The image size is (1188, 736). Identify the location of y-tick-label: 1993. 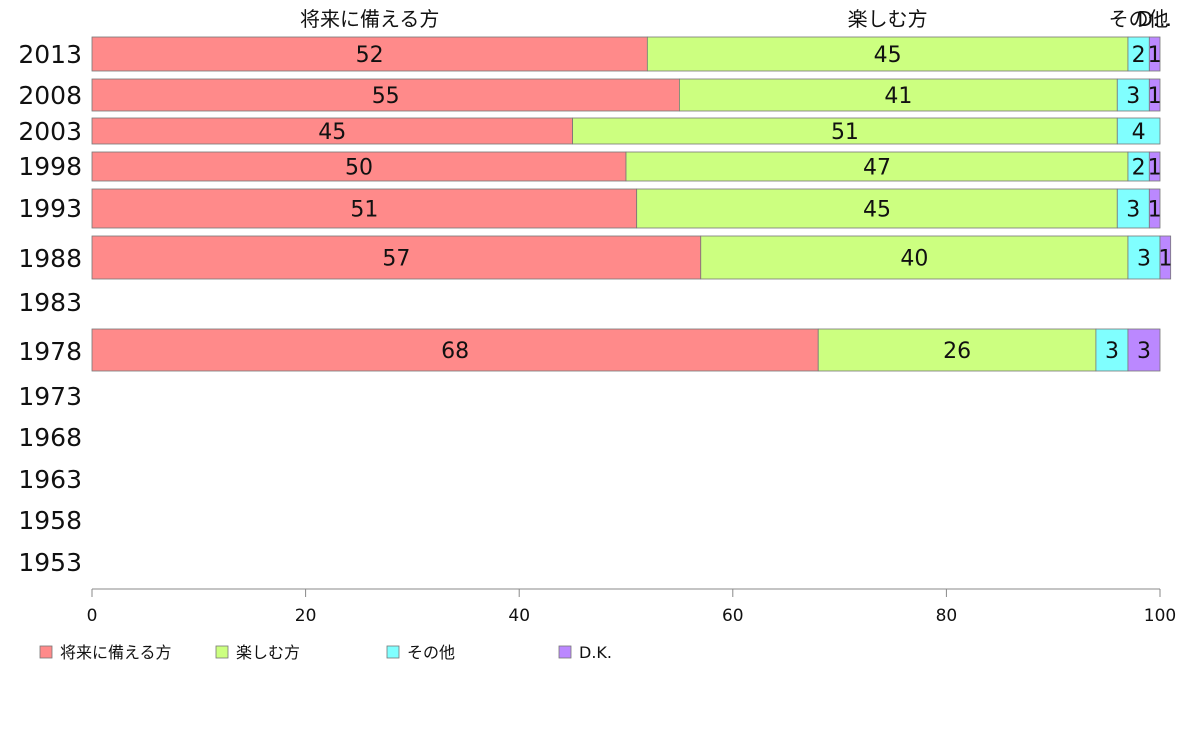
(50, 208).